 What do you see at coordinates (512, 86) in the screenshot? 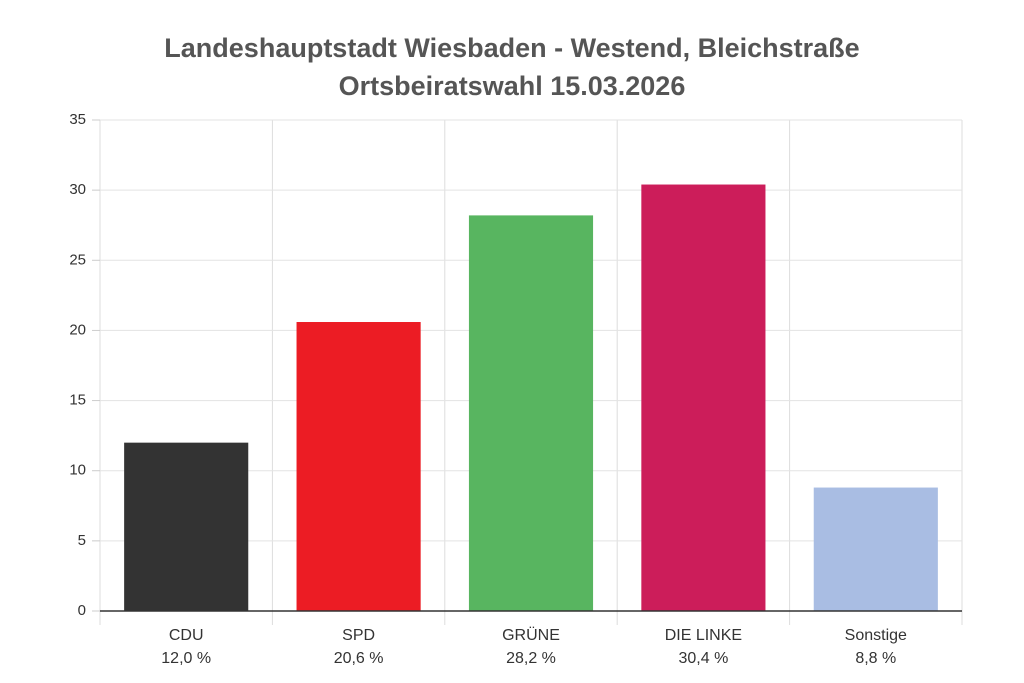
I see `chart-title: Ortsbeiratswahl 15.03.2026` at bounding box center [512, 86].